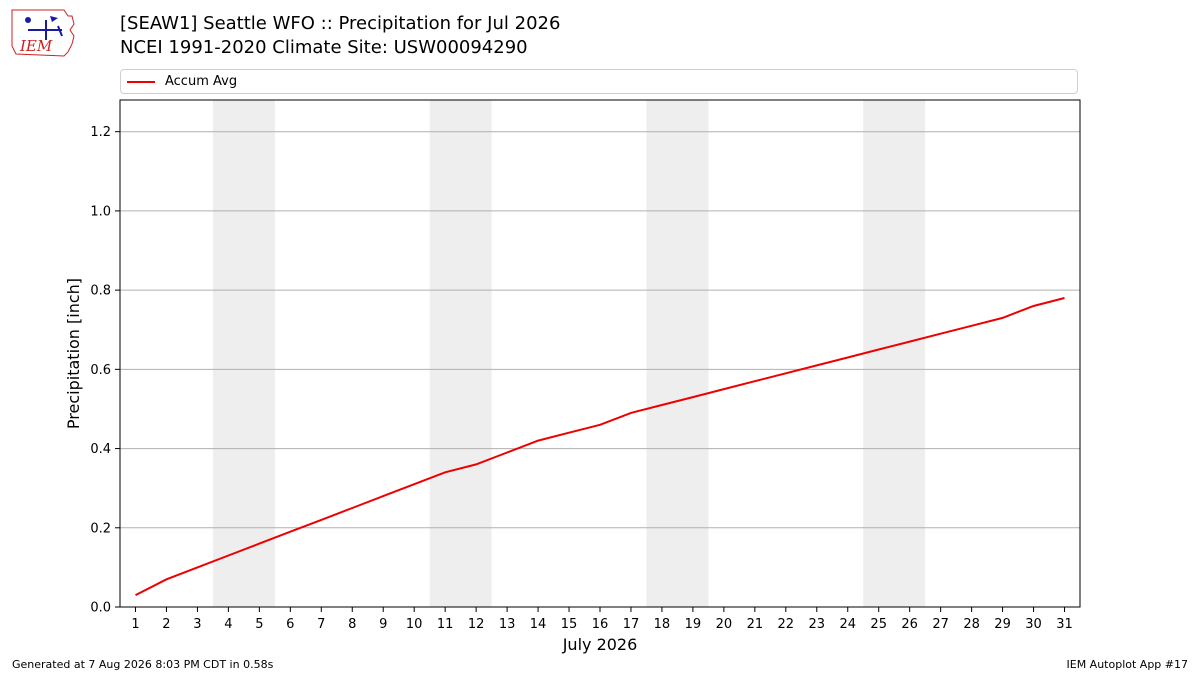  What do you see at coordinates (662, 624) in the screenshot?
I see `x-tick-label: 18` at bounding box center [662, 624].